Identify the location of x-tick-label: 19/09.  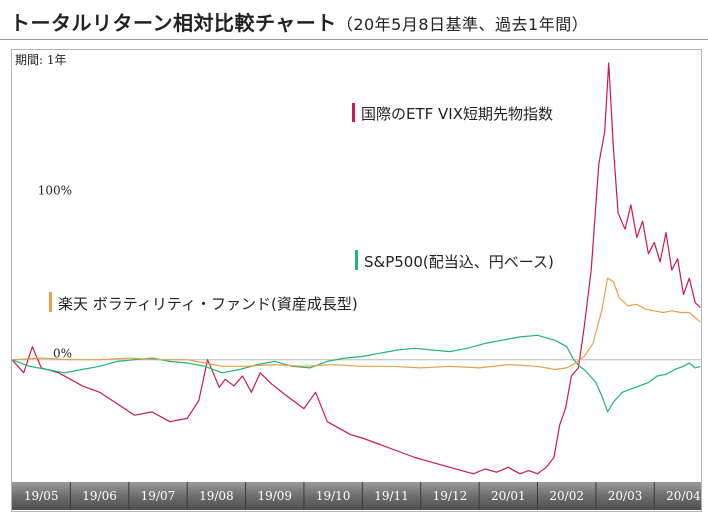
(274, 496).